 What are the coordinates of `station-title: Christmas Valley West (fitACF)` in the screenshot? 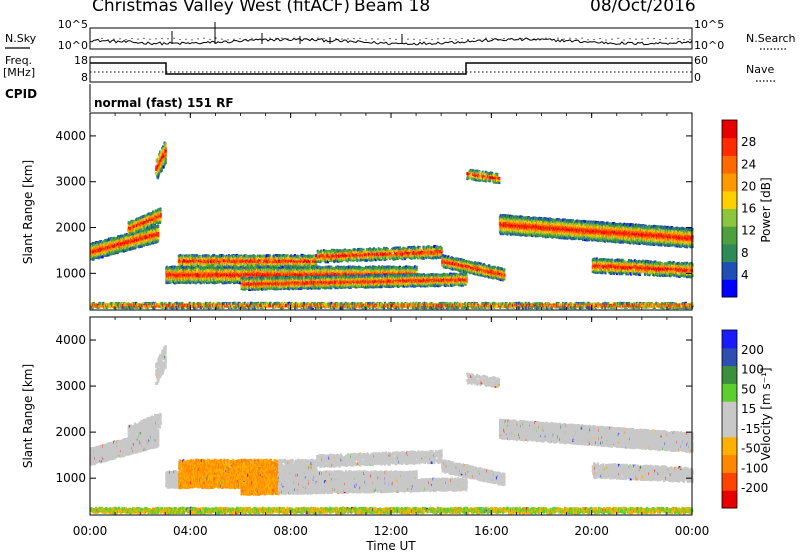 It's located at (221, 8).